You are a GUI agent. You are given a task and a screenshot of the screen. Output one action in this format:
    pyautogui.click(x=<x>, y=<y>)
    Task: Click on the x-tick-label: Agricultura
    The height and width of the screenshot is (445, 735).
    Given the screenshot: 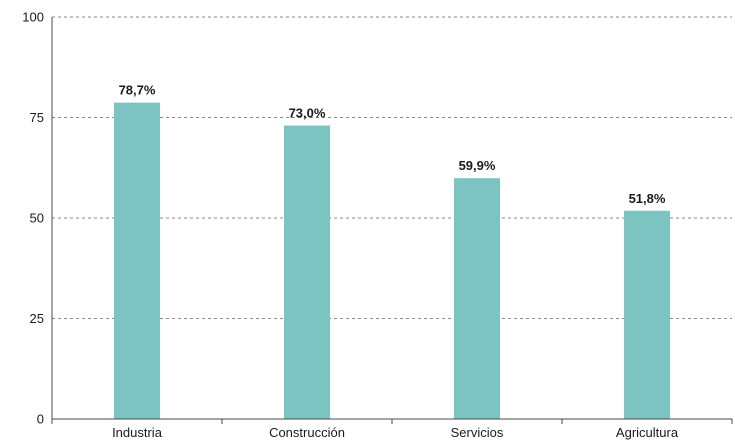 What is the action you would take?
    pyautogui.click(x=647, y=432)
    